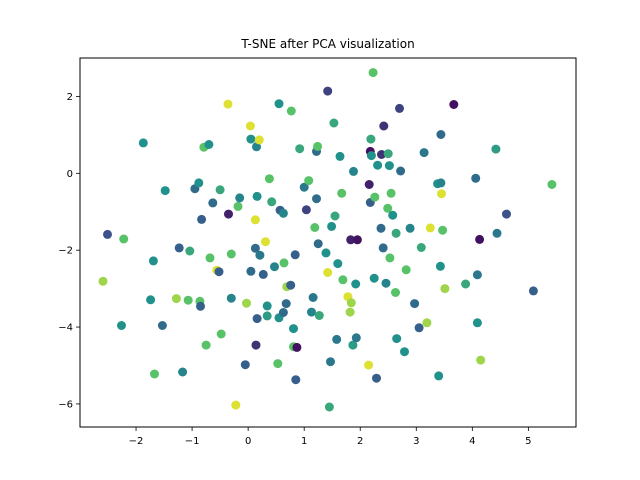 This screenshot has height=480, width=640. Describe the element at coordinates (327, 44) in the screenshot. I see `chart-title: T-SNE after PCA visualization` at that location.